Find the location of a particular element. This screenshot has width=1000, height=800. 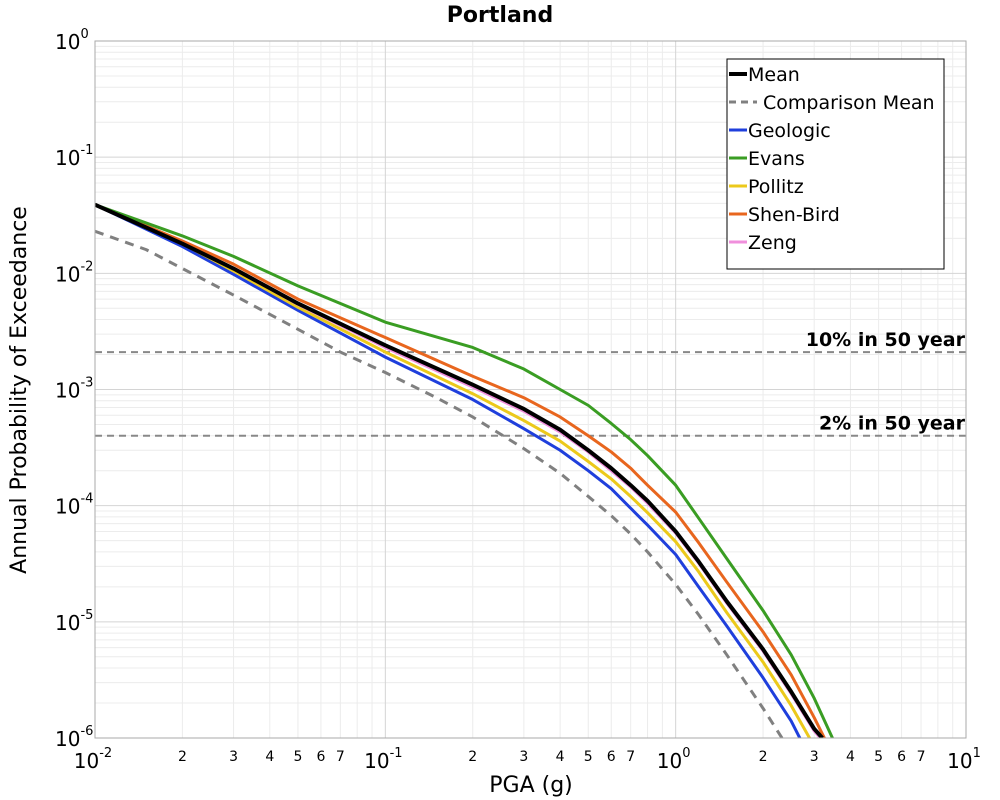

y-tick-label: 10⁻³ is located at coordinates (74, 389).